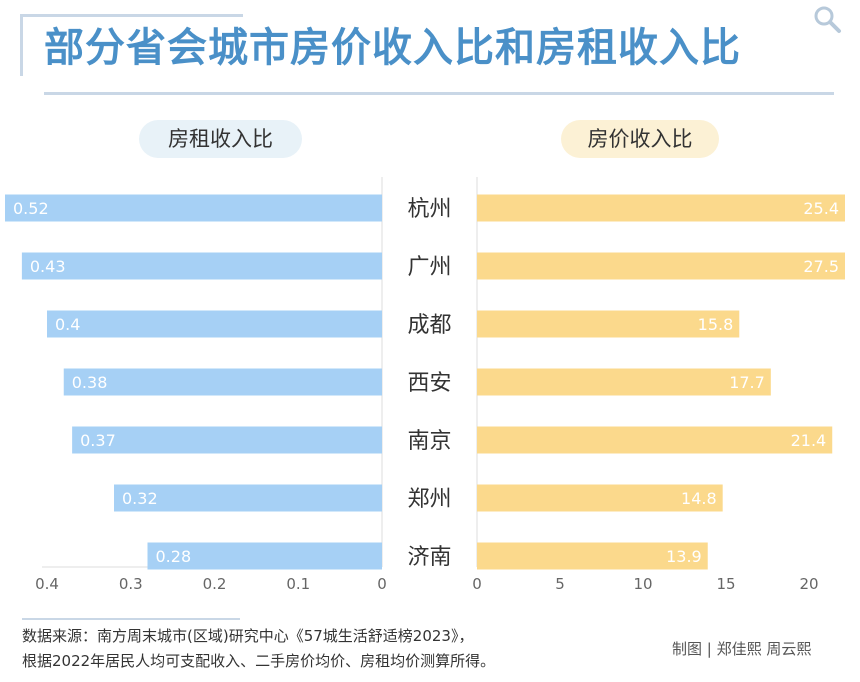 Image resolution: width=860 pixels, height=682 pixels. Describe the element at coordinates (640, 139) in the screenshot. I see `price-ratio-label: 房价收入比` at that location.